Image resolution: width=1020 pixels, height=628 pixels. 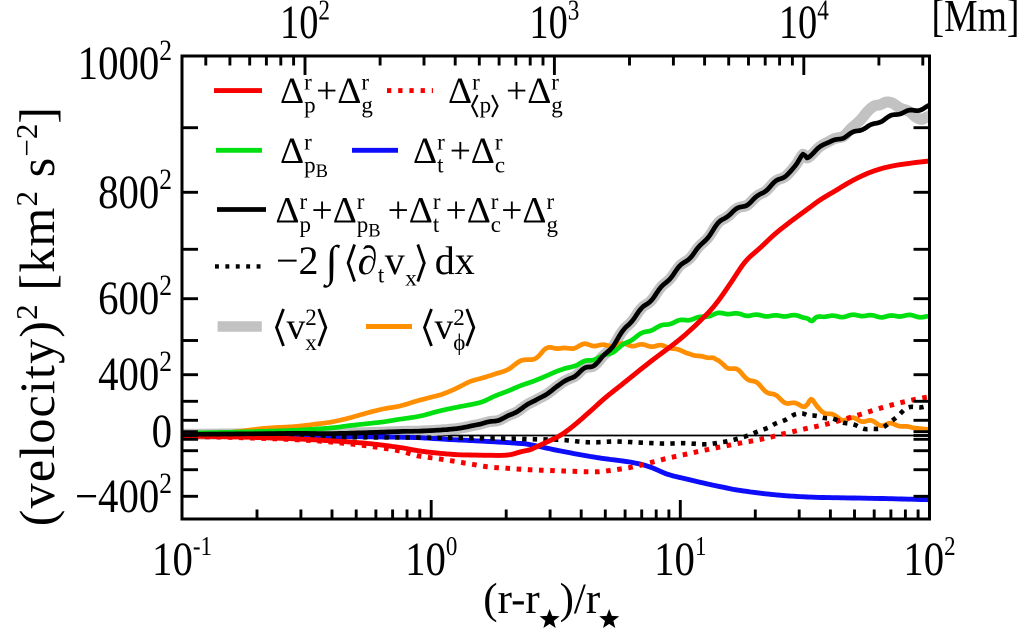 What do you see at coordinates (123, 495) in the screenshot?
I see `svg-text: −4002` at bounding box center [123, 495].